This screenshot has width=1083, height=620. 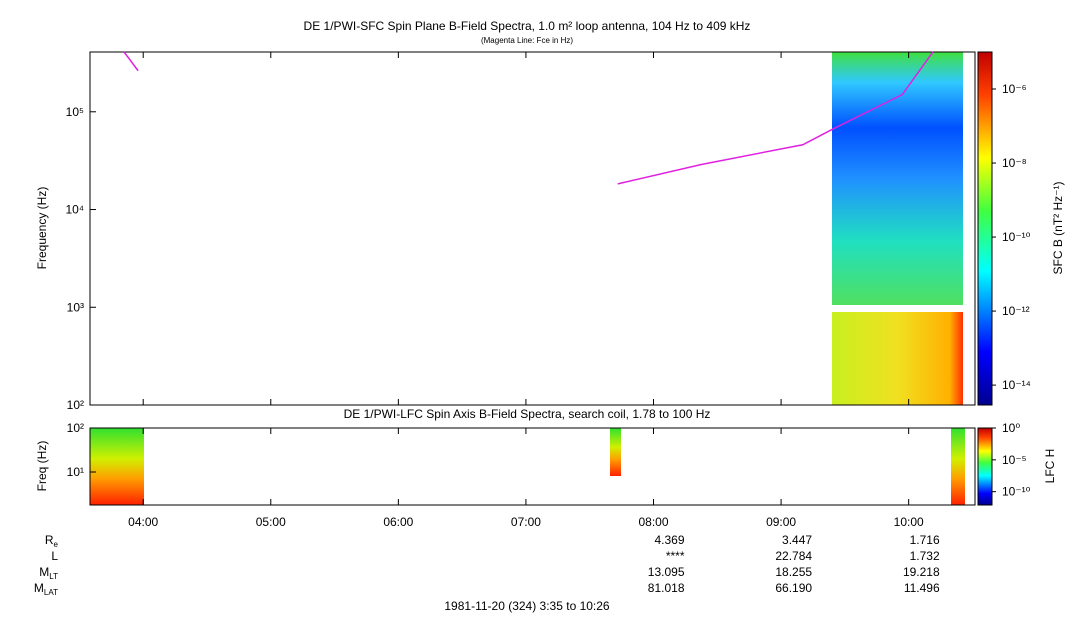 What do you see at coordinates (1011, 428) in the screenshot?
I see `colorbar-tick-label: 10⁰` at bounding box center [1011, 428].